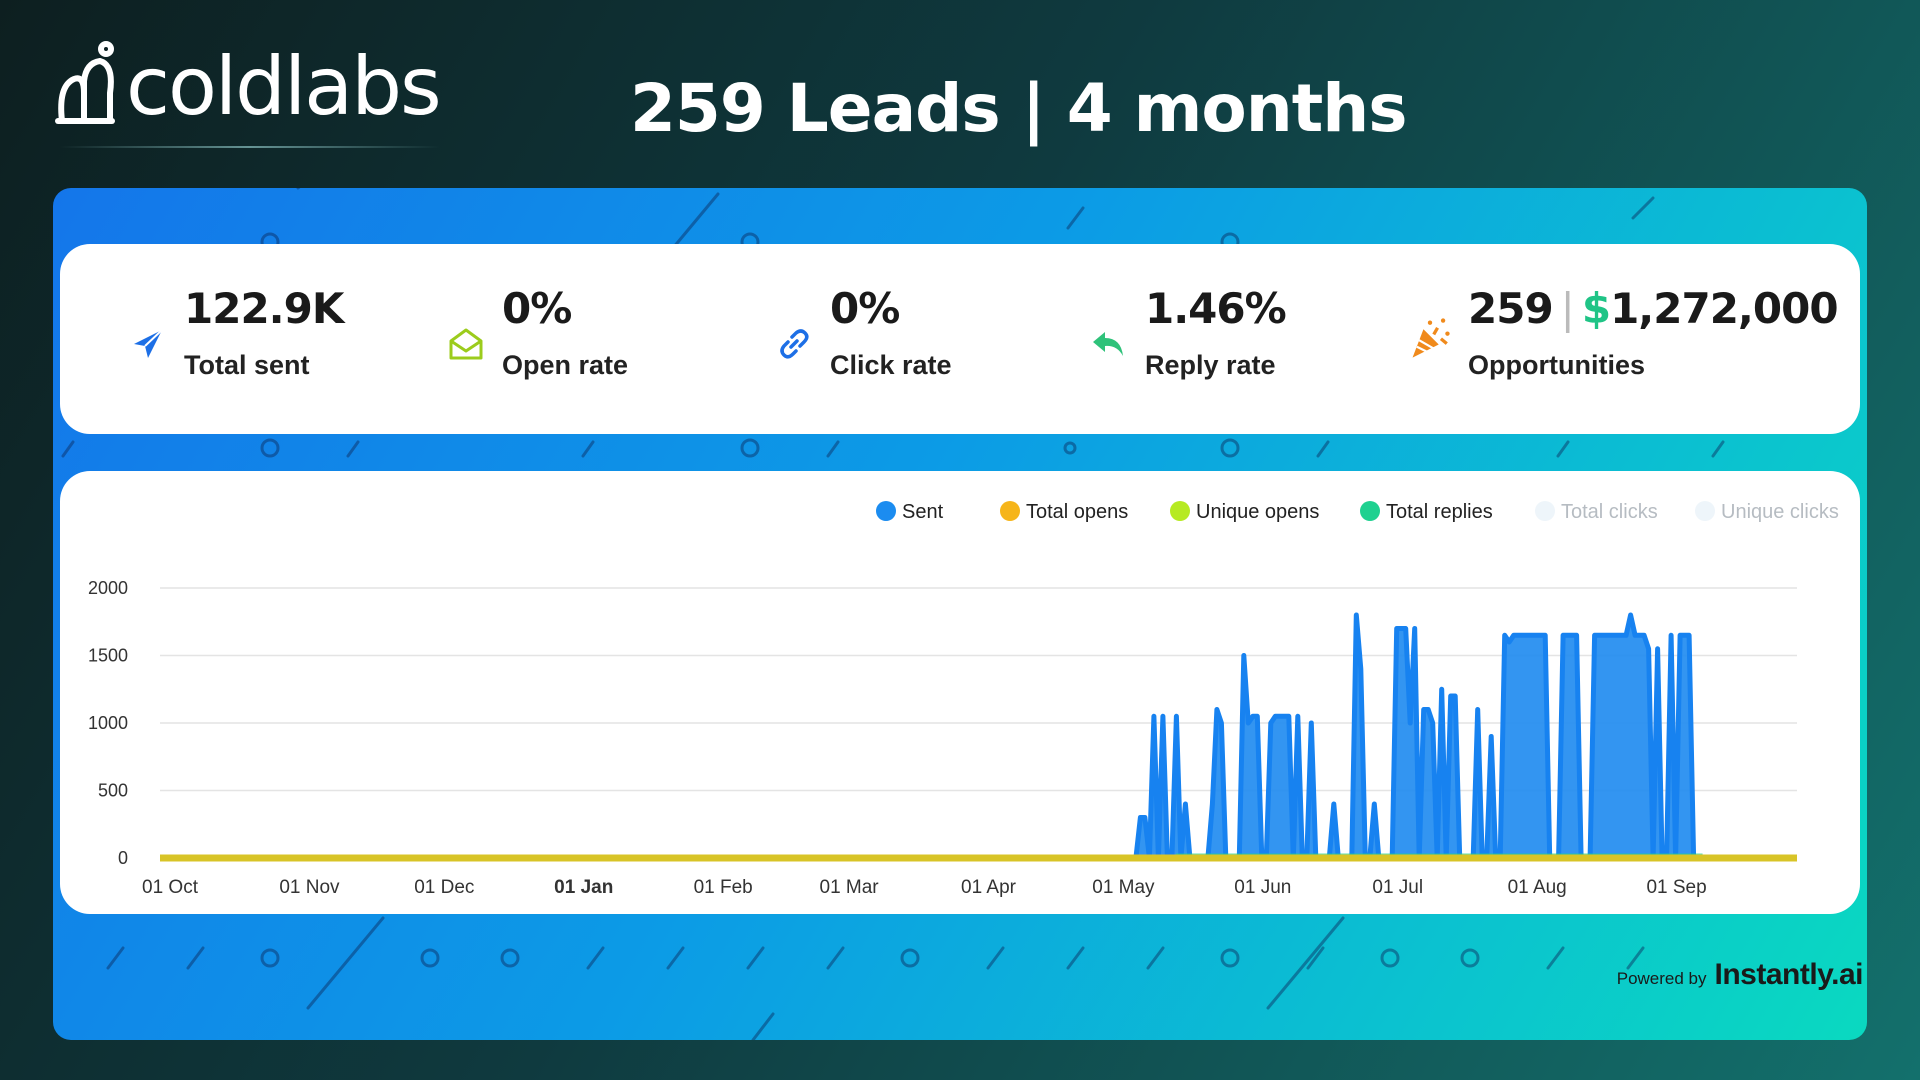 The image size is (1920, 1080). I want to click on stat-label: Click rate, so click(891, 365).